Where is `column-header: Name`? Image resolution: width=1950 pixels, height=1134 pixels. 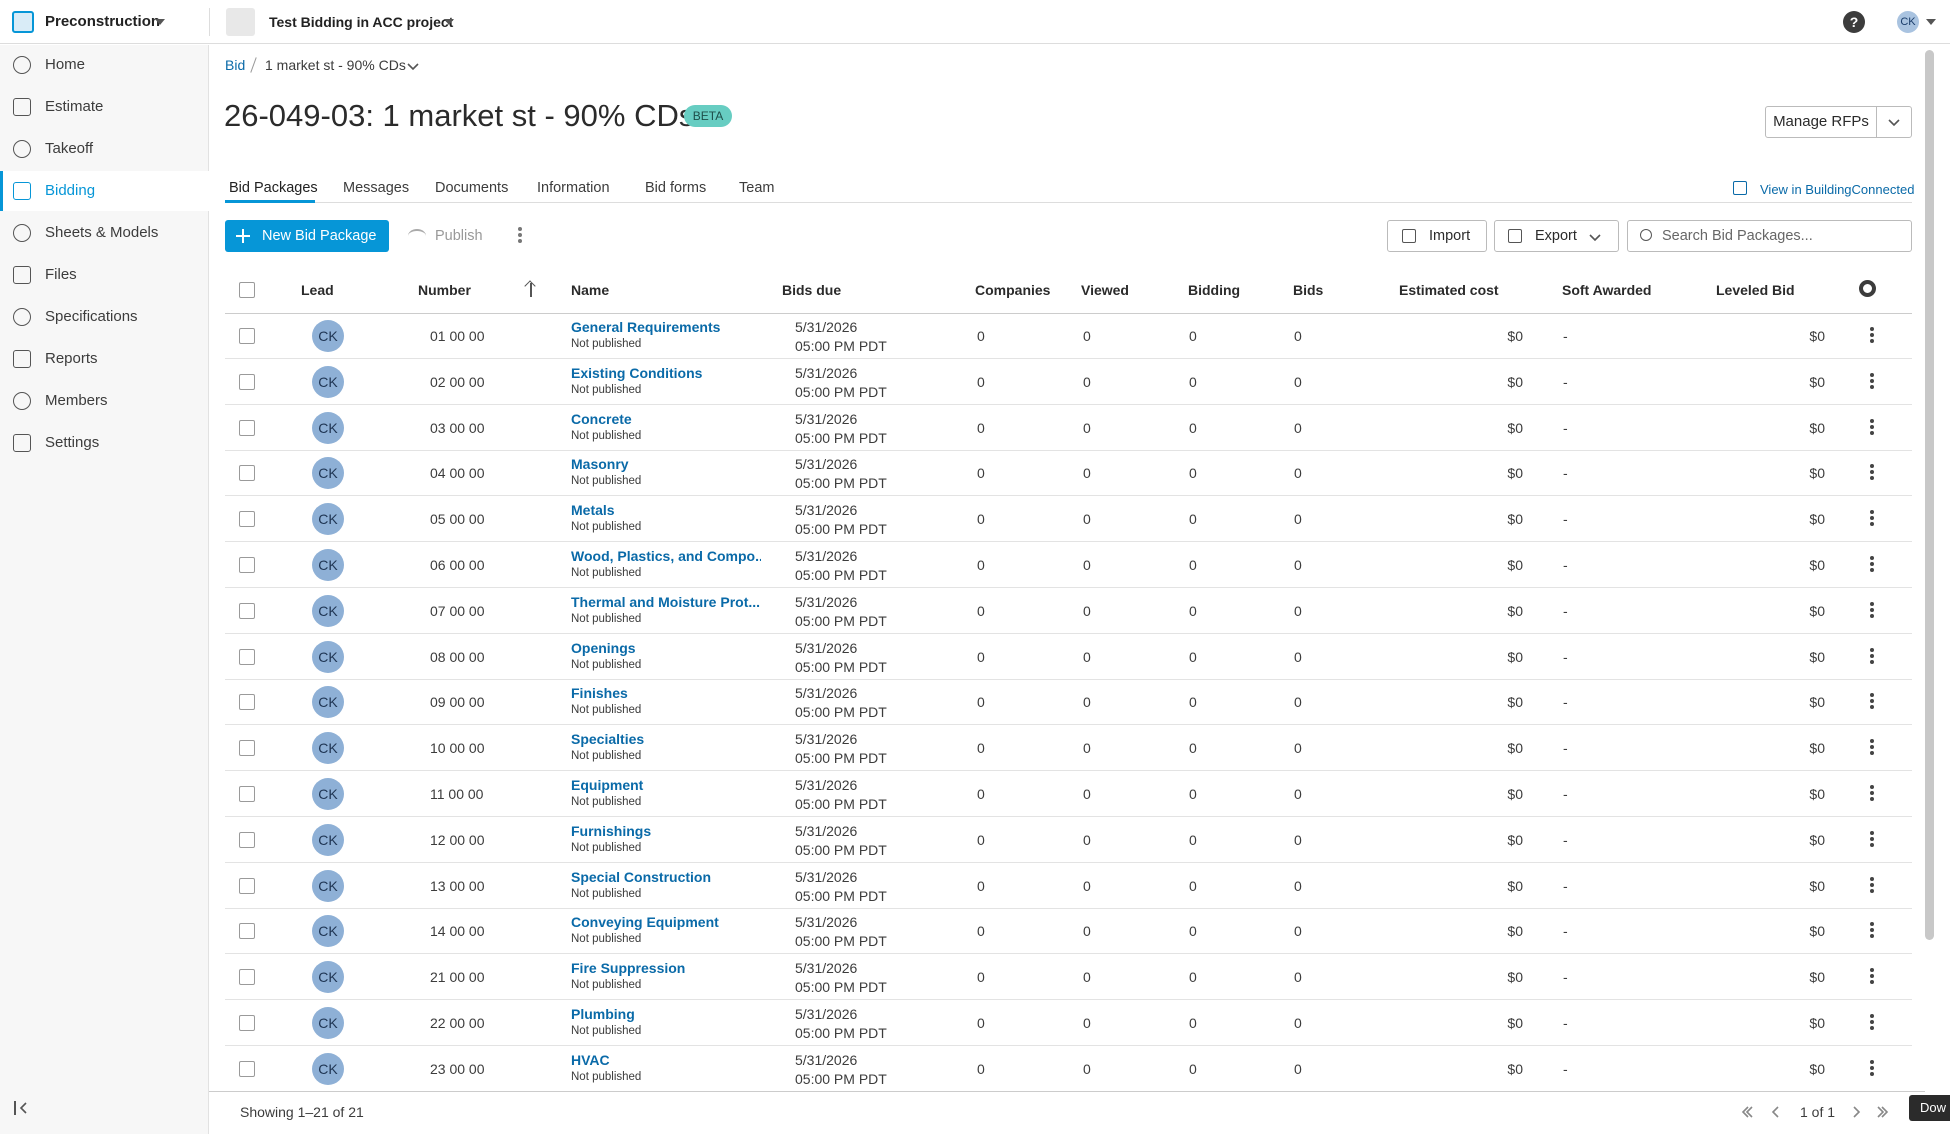 column-header: Name is located at coordinates (590, 290).